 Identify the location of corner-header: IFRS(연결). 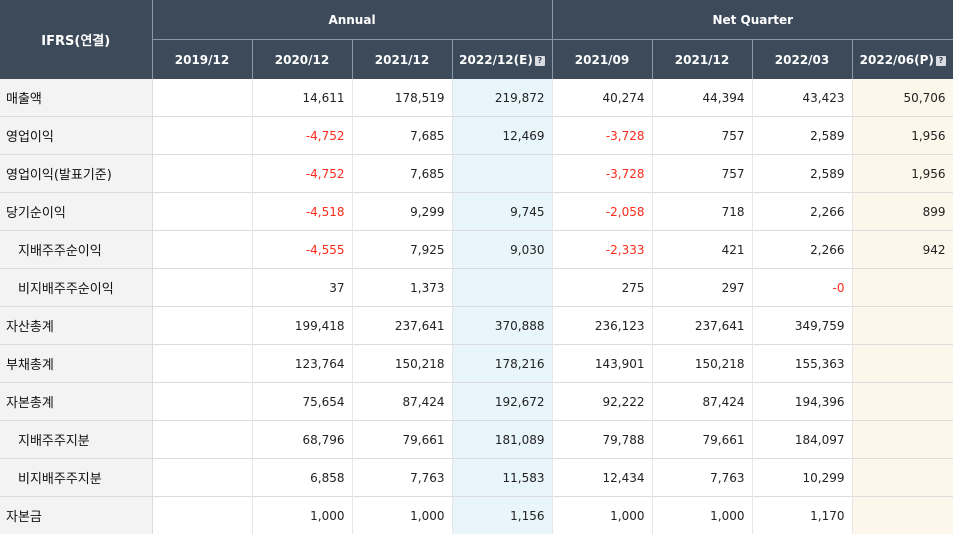
(76, 39).